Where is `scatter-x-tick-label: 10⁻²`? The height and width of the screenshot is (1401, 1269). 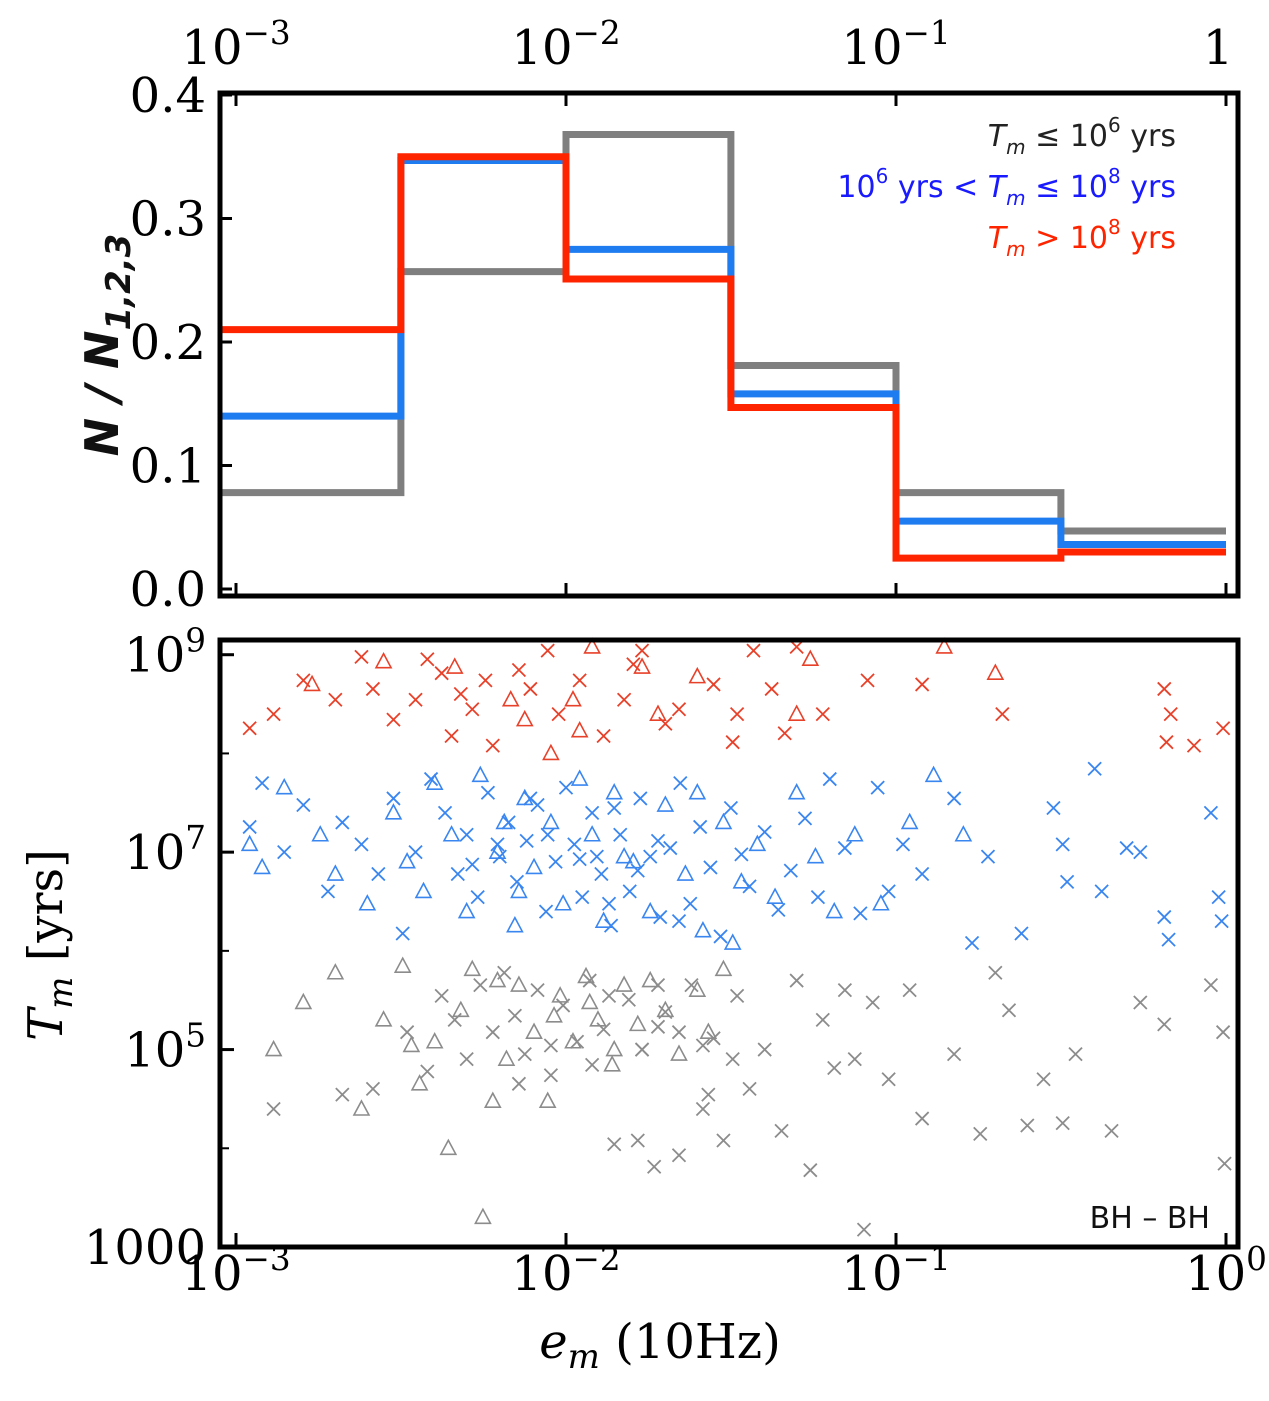
scatter-x-tick-label: 10⁻² is located at coordinates (565, 1271).